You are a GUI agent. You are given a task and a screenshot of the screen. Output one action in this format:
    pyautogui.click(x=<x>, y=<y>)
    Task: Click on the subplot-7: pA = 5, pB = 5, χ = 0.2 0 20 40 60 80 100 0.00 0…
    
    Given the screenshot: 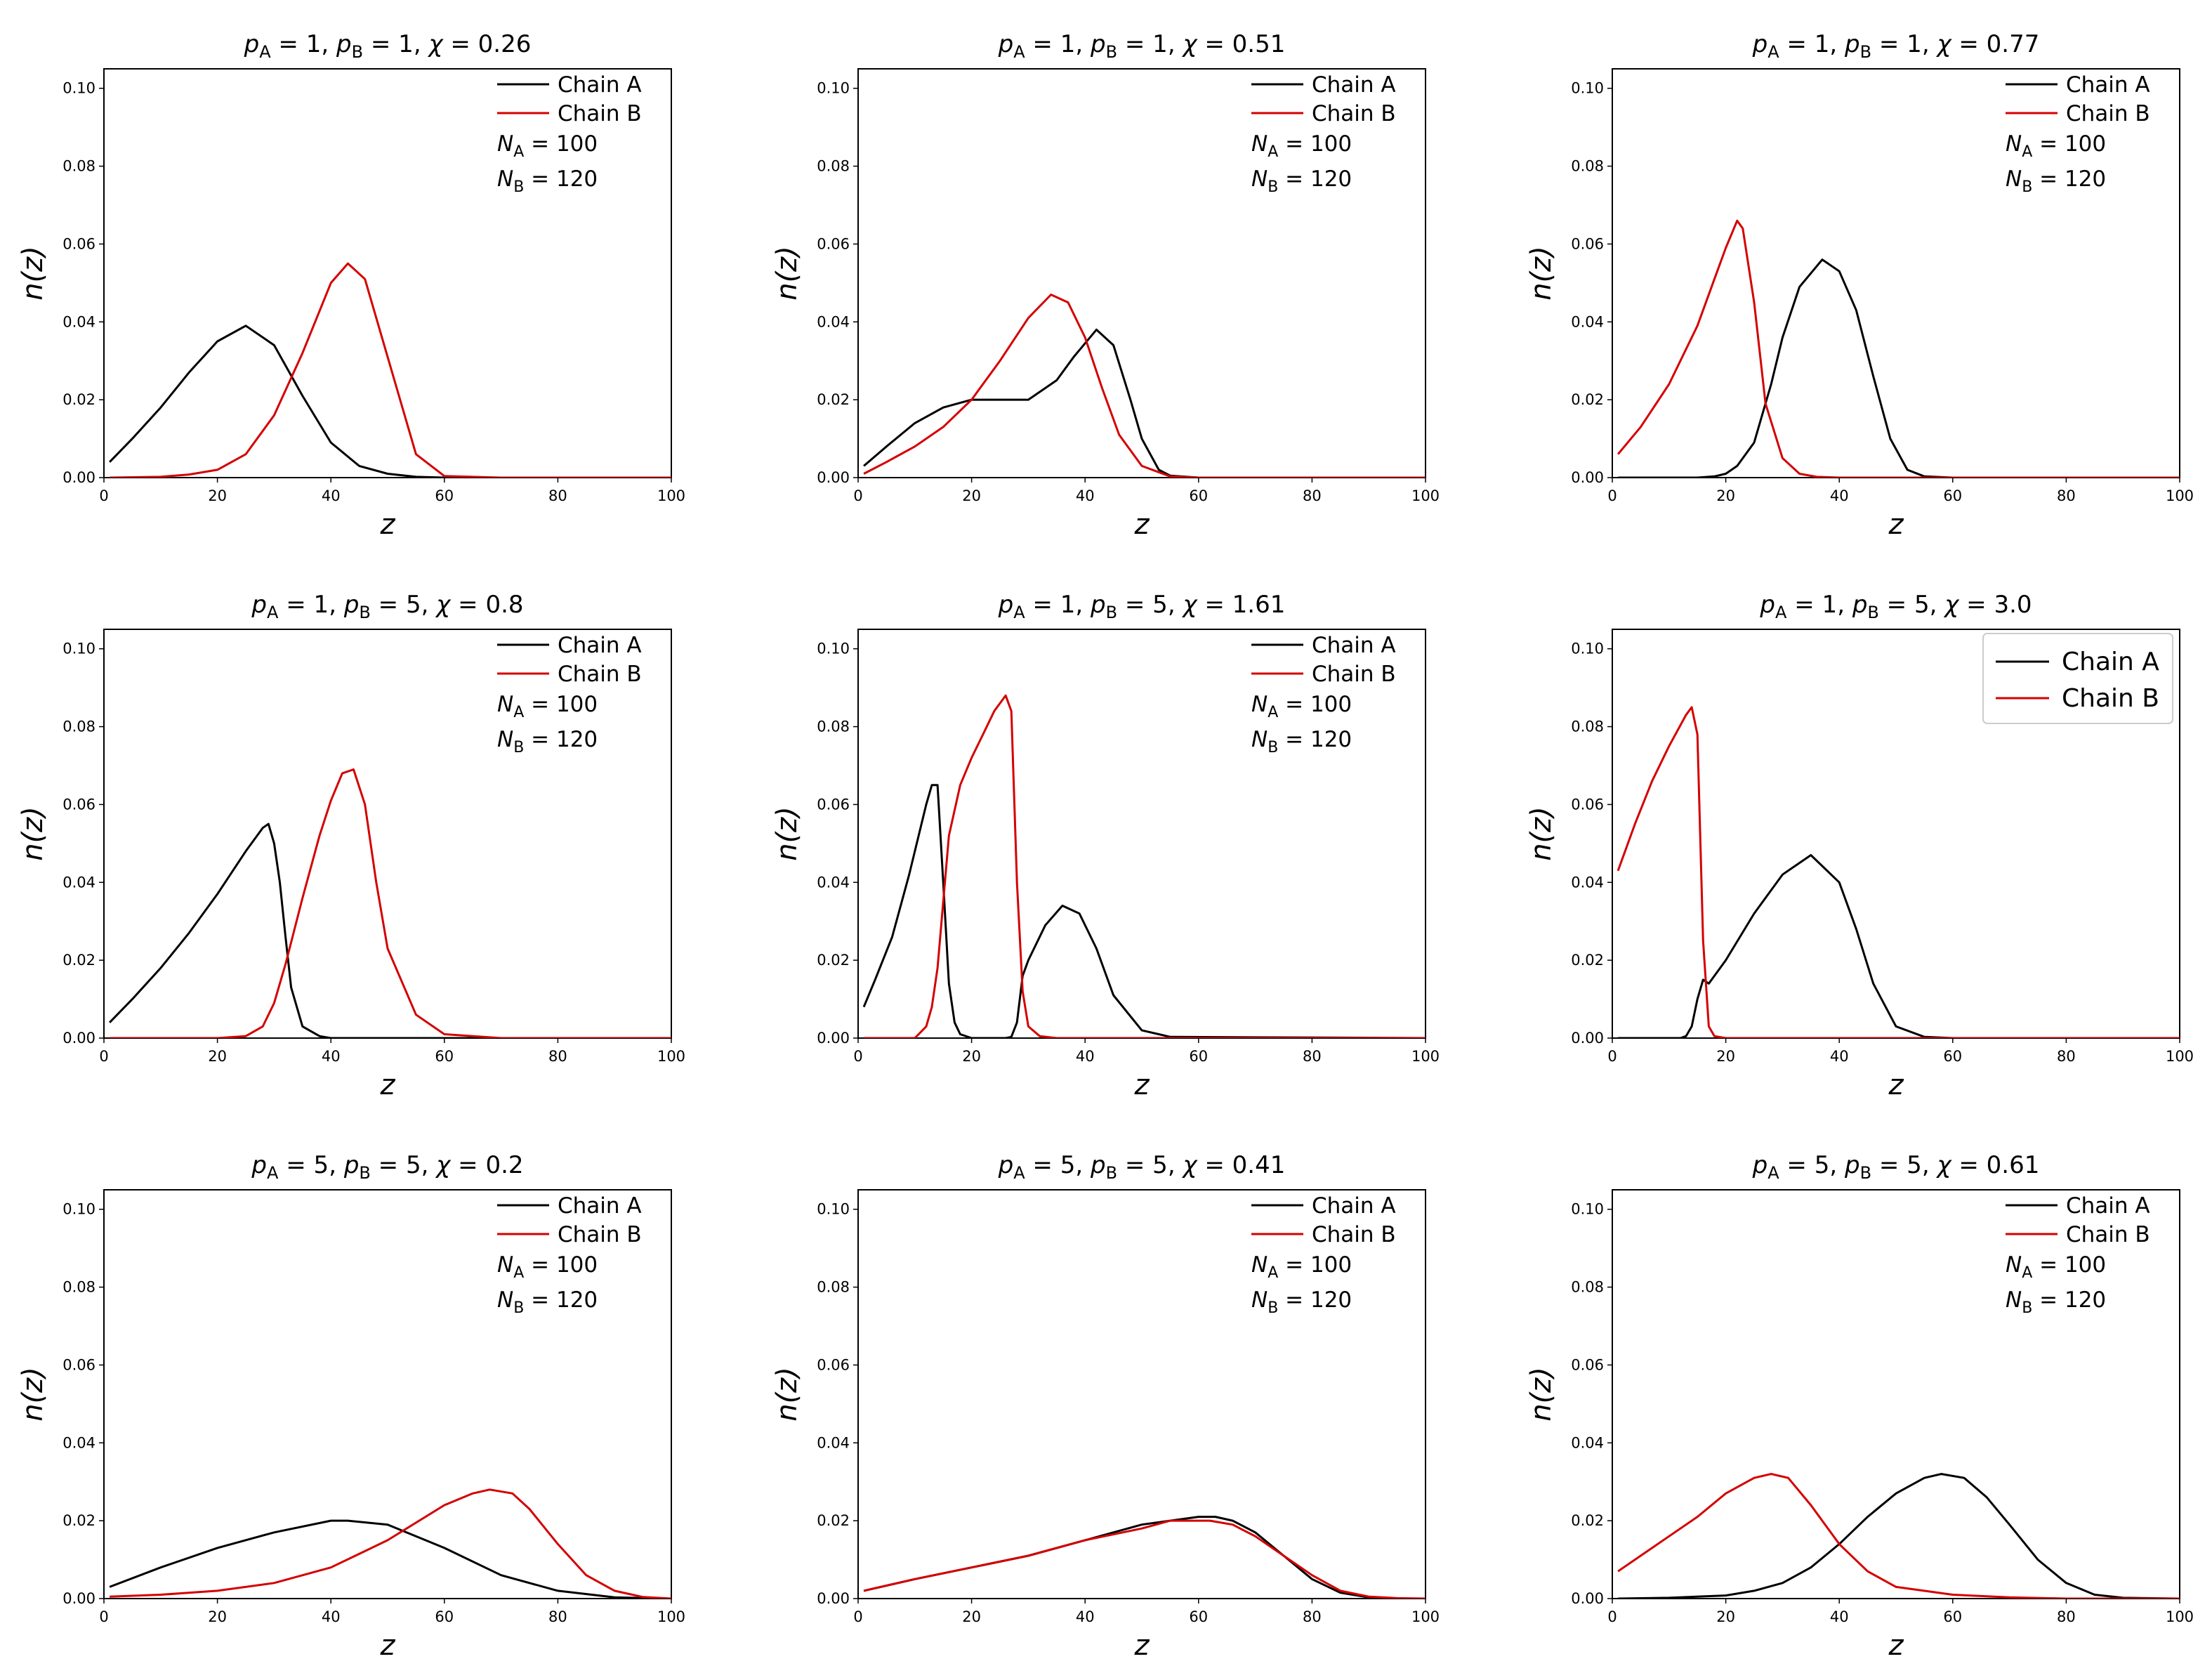 What is the action you would take?
    pyautogui.click(x=351, y=1406)
    